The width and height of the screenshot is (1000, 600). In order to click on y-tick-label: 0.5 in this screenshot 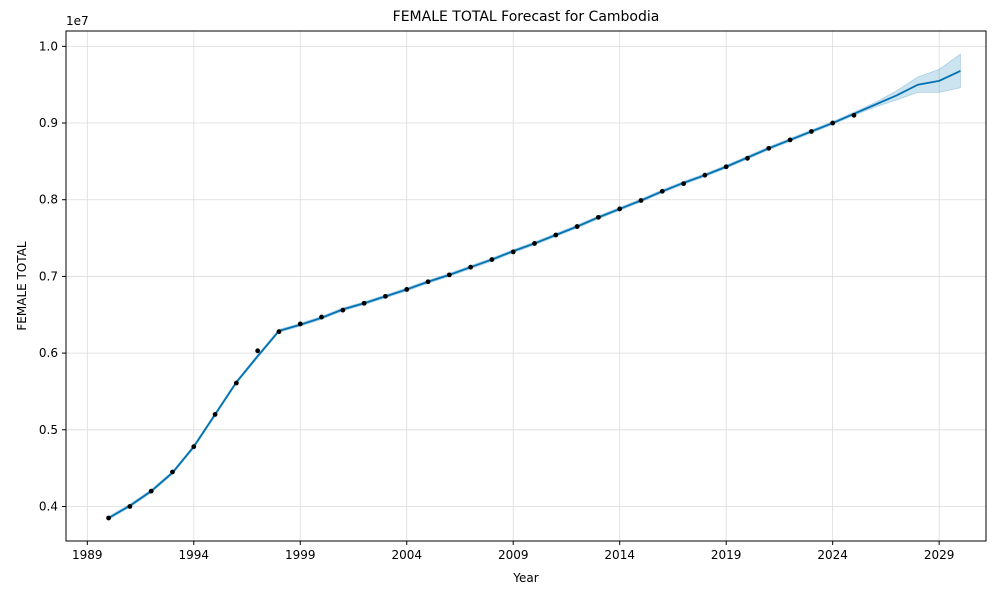, I will do `click(48, 430)`.